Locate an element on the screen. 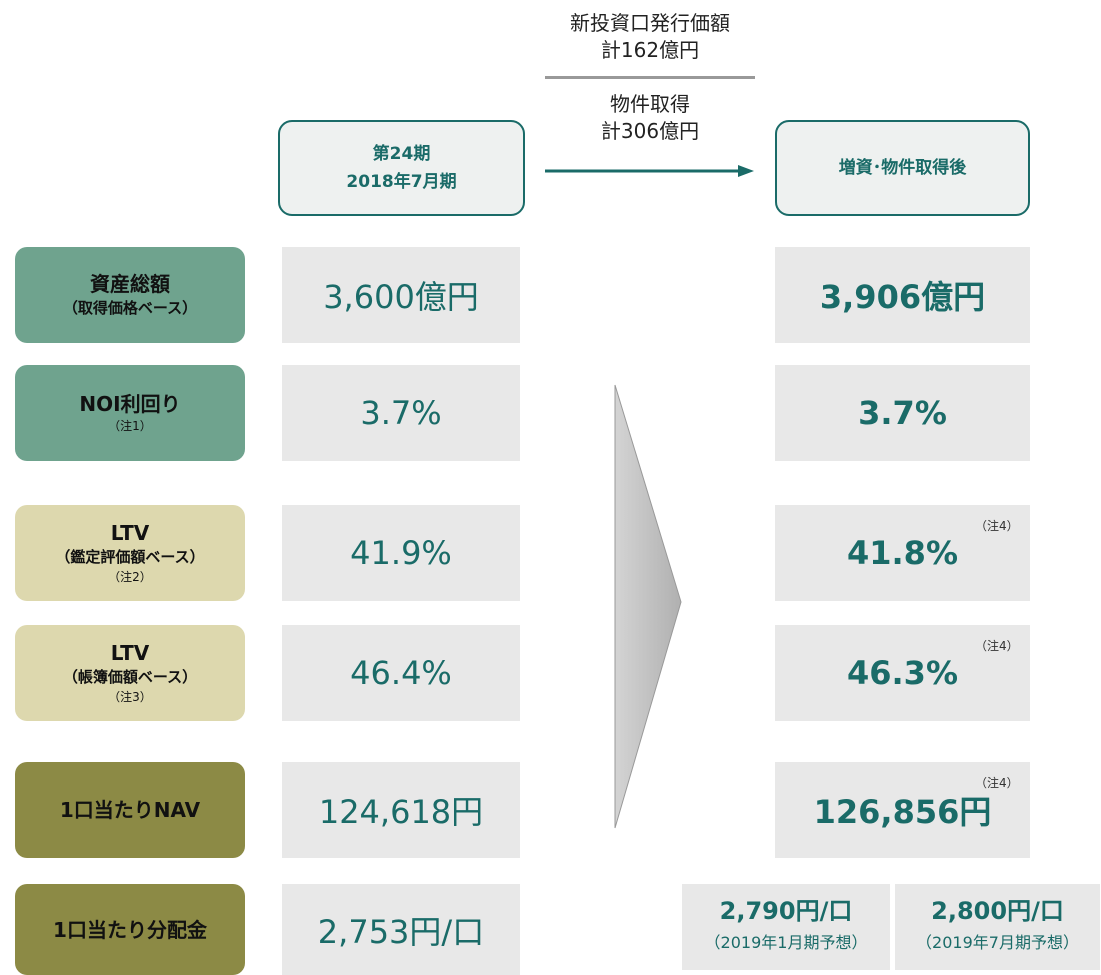 The image size is (1101, 975). before-header: 第24期 2018年7月期 is located at coordinates (401, 168).